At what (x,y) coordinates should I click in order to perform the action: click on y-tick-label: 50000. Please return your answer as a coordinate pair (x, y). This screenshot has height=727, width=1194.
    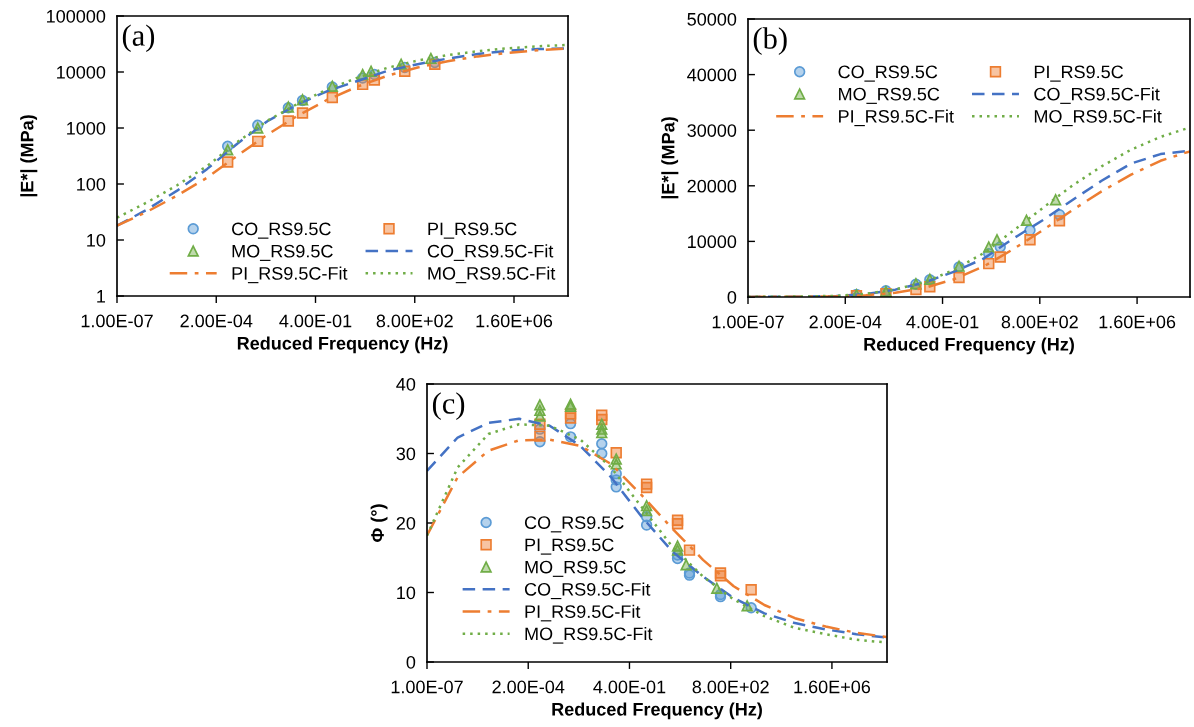
    Looking at the image, I should click on (712, 19).